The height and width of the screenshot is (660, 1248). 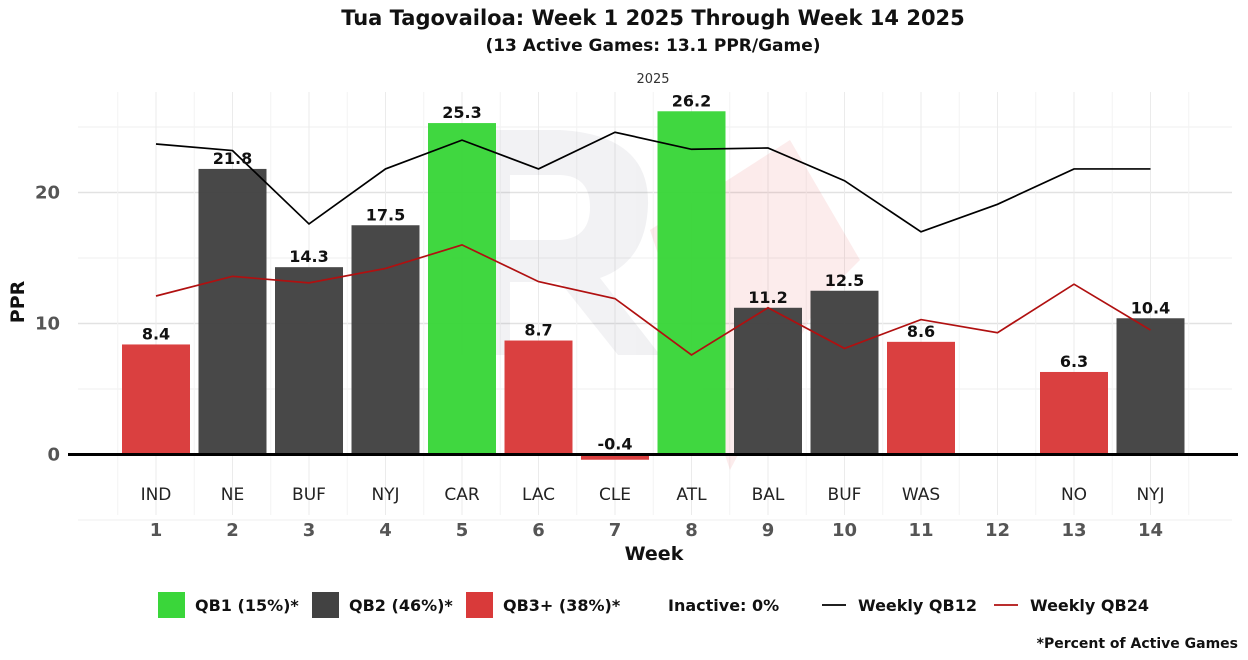 What do you see at coordinates (156, 333) in the screenshot?
I see `bar-label-week-1: 8.4` at bounding box center [156, 333].